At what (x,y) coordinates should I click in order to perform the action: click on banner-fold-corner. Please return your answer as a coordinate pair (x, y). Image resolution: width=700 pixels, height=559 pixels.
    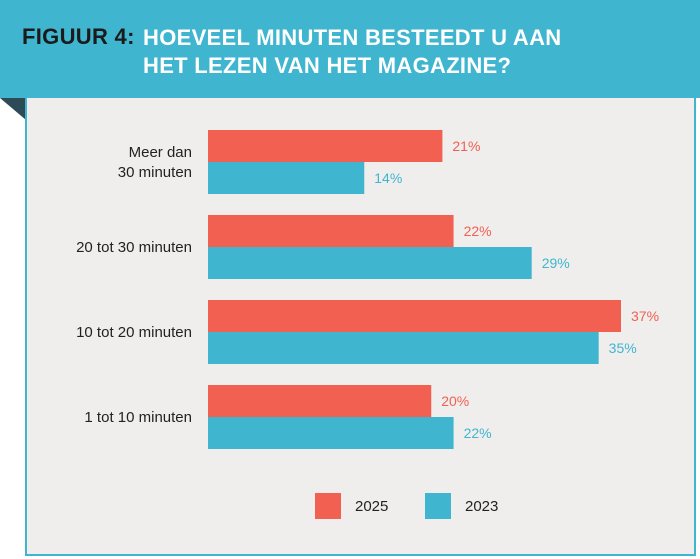
    Looking at the image, I should click on (13, 109).